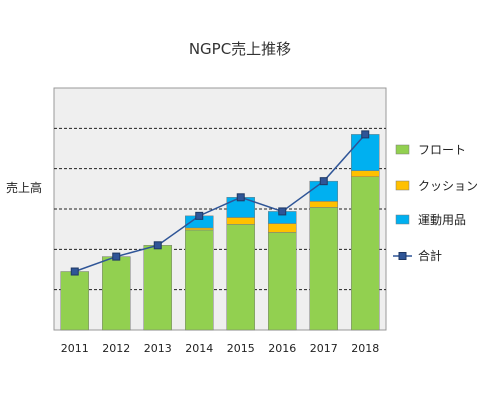 Image resolution: width=480 pixels, height=400 pixels. I want to click on total-point-2012, so click(116, 256).